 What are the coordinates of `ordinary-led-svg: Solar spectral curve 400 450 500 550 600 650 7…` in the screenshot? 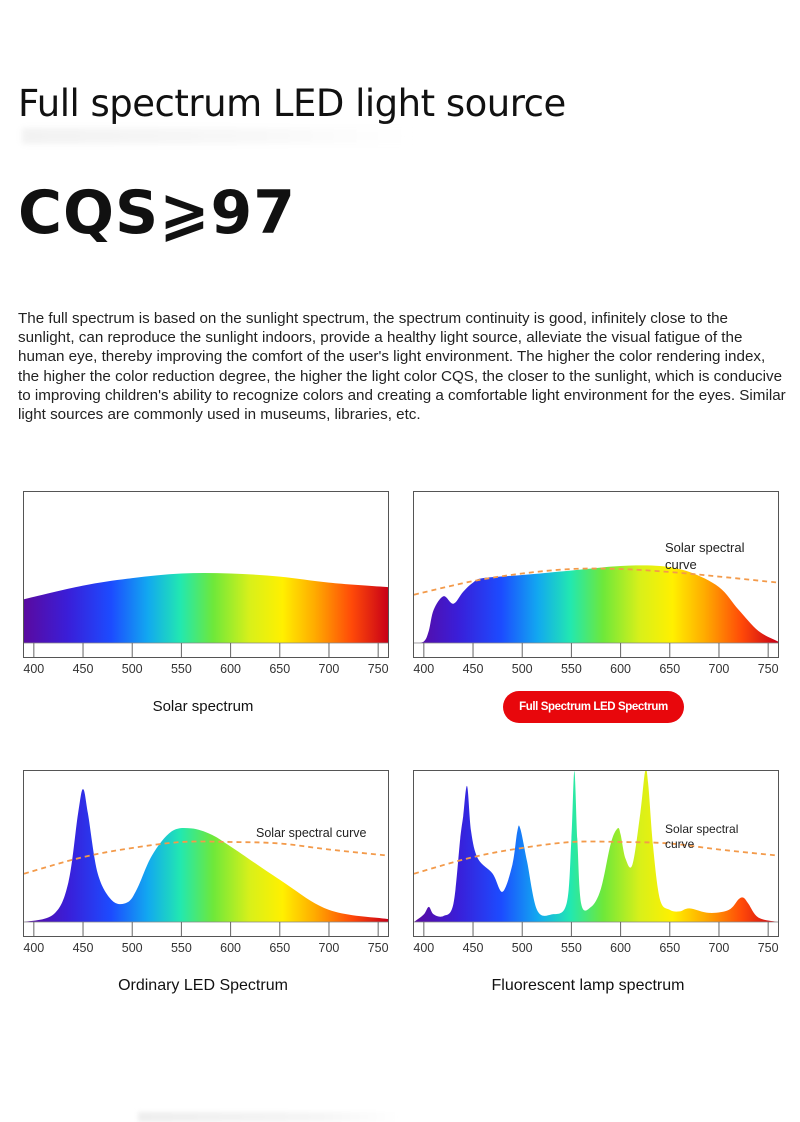 It's located at (206, 862).